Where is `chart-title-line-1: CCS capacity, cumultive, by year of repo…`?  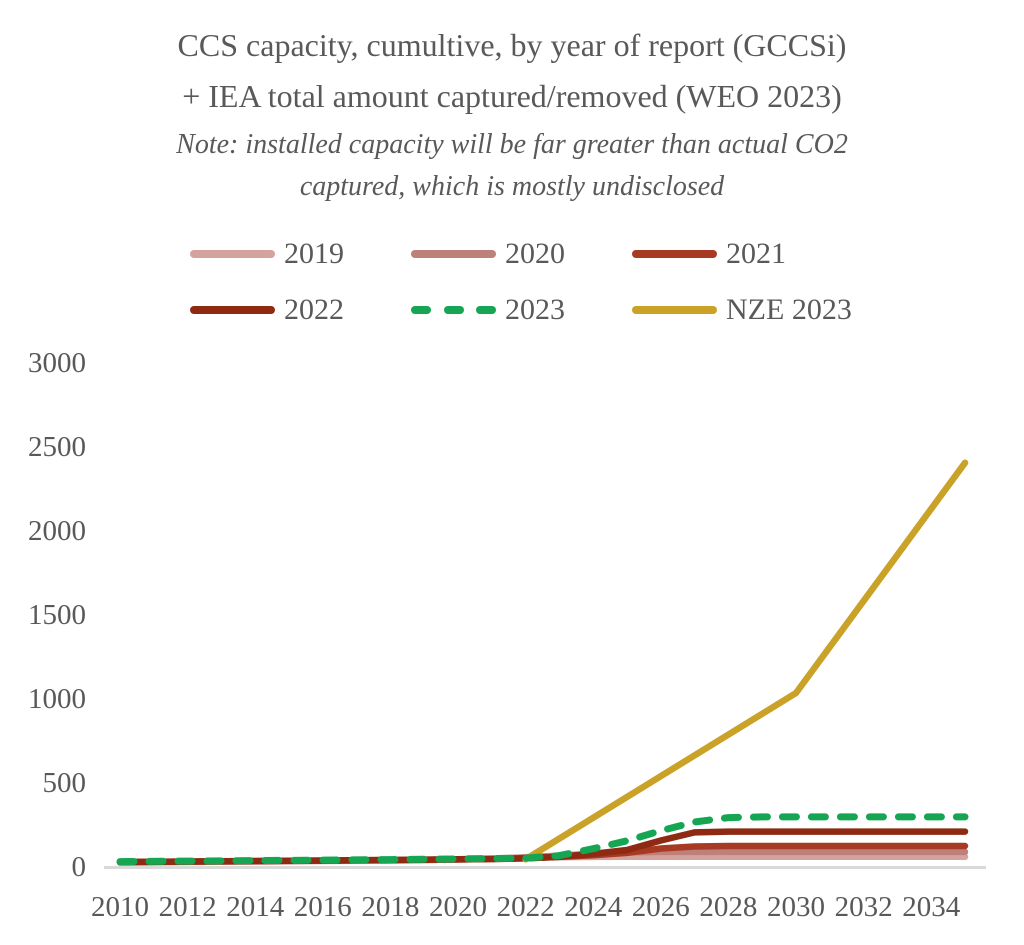
chart-title-line-1: CCS capacity, cumultive, by year of repo… is located at coordinates (512, 45).